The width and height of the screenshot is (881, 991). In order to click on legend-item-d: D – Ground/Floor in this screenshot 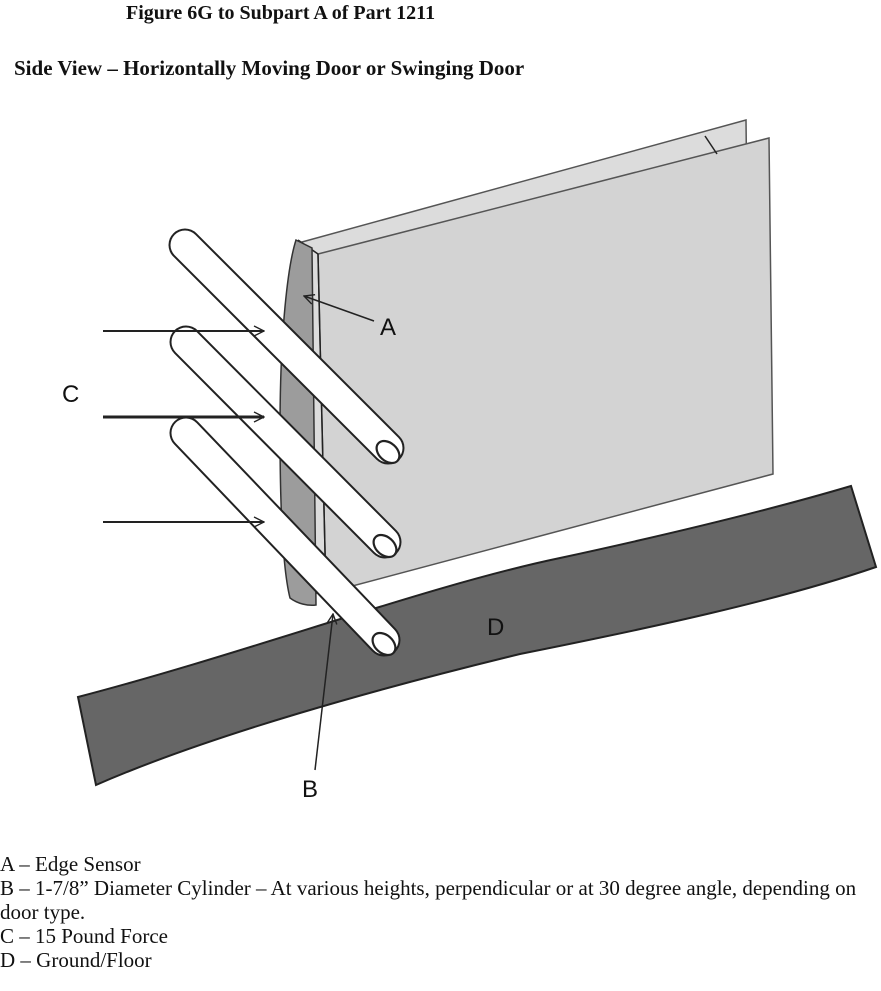, I will do `click(76, 960)`.